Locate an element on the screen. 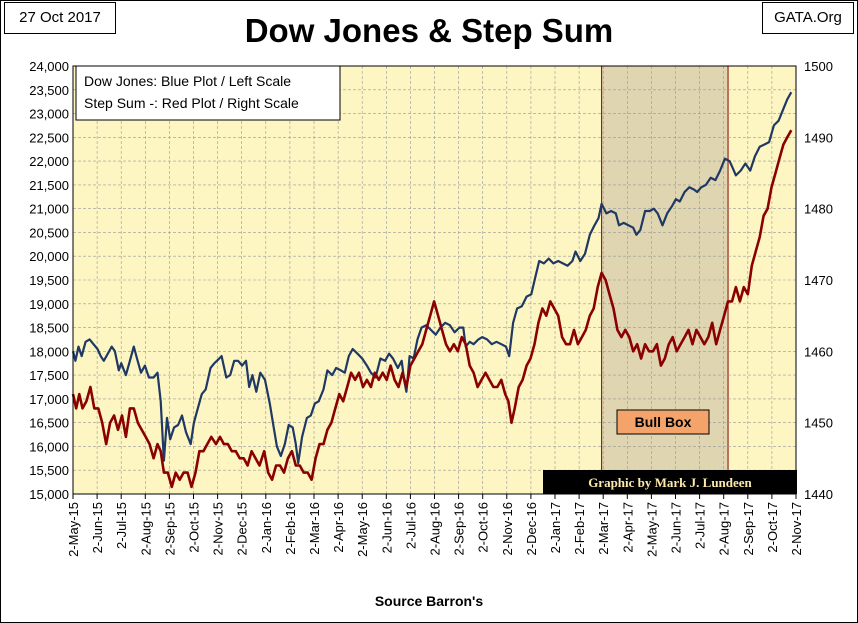 This screenshot has height=623, width=858. left-tick-label: 17,500 is located at coordinates (49, 375).